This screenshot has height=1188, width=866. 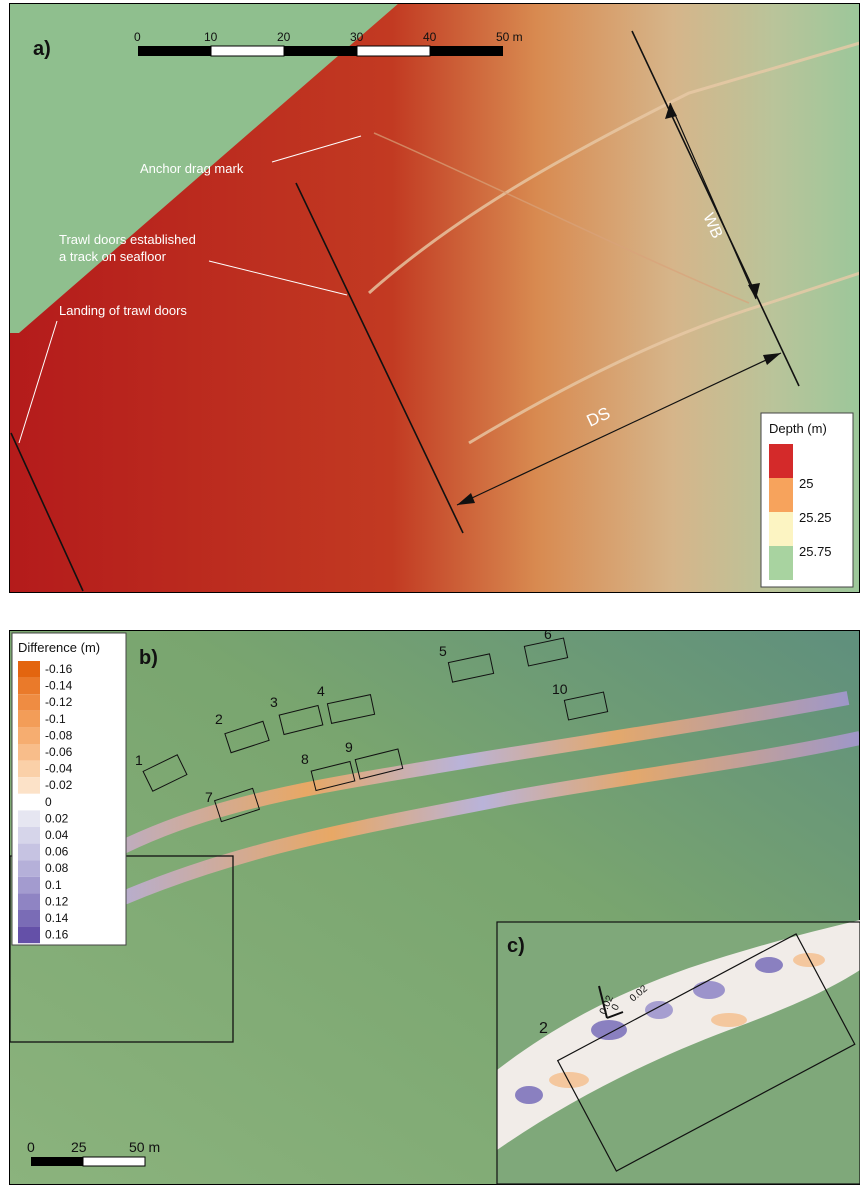 What do you see at coordinates (59, 647) in the screenshot?
I see `difference-legend-title: Difference (m)` at bounding box center [59, 647].